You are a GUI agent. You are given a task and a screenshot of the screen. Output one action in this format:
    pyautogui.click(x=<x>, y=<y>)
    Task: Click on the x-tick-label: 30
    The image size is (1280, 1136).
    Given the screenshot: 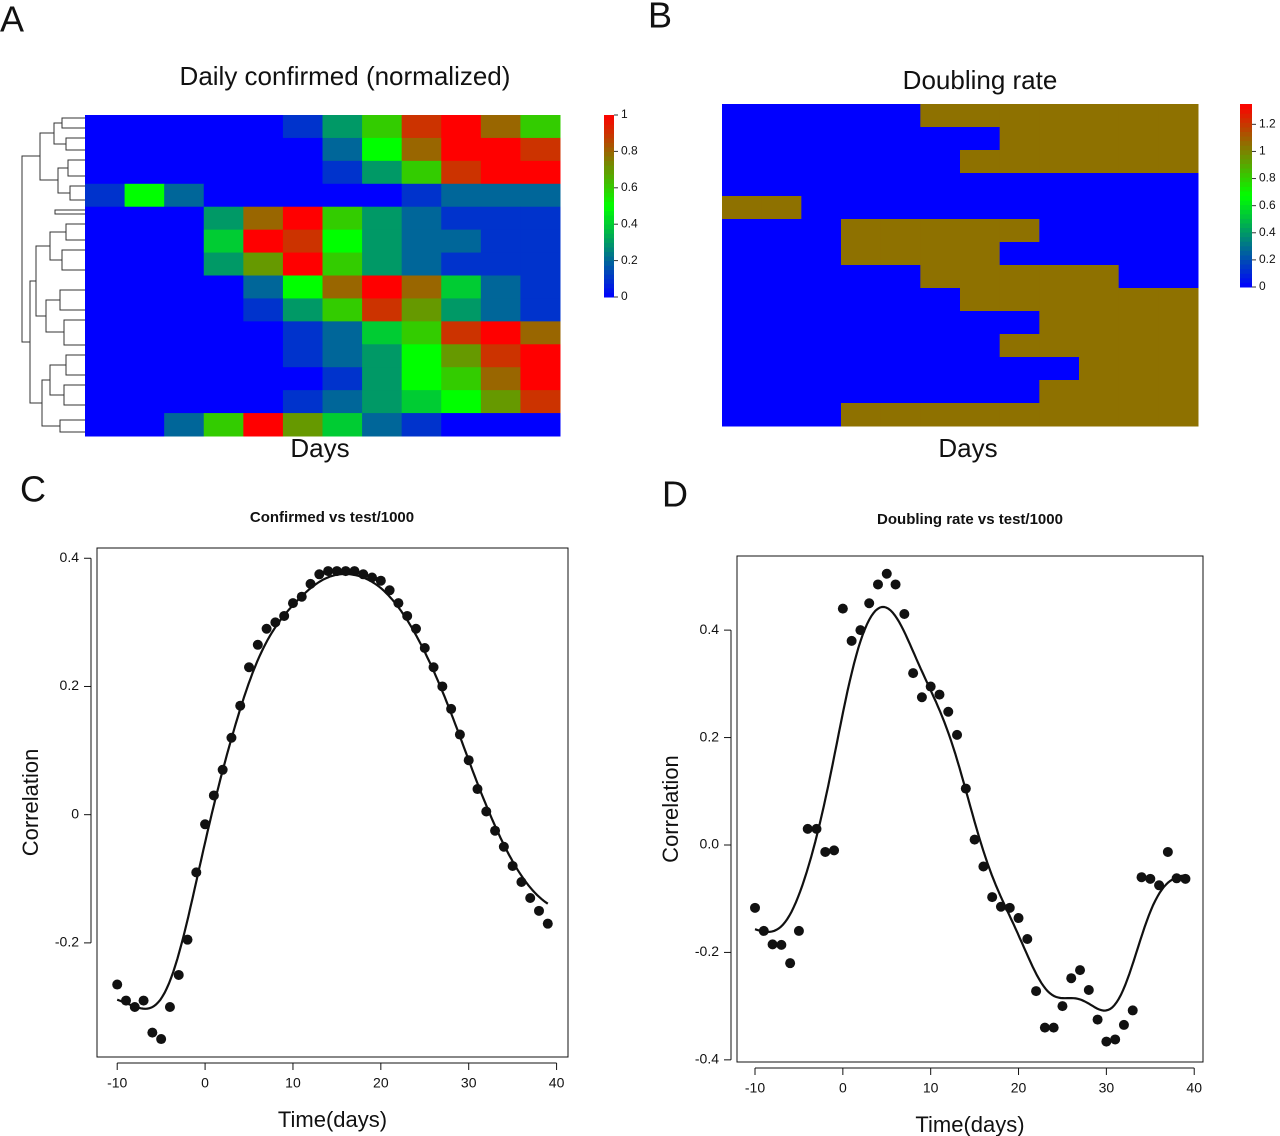 What is the action you would take?
    pyautogui.click(x=1107, y=1088)
    